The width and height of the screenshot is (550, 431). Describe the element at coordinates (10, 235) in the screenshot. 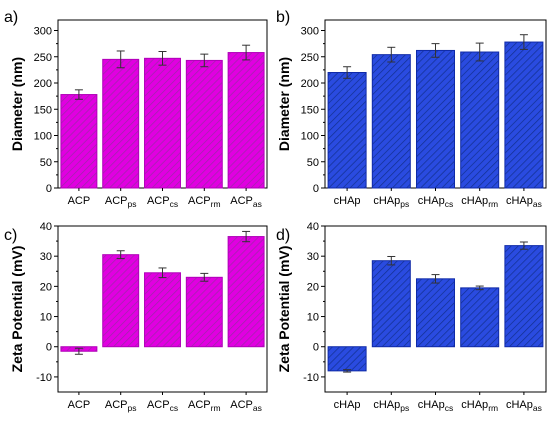

I see `panel-label-c: c)` at that location.